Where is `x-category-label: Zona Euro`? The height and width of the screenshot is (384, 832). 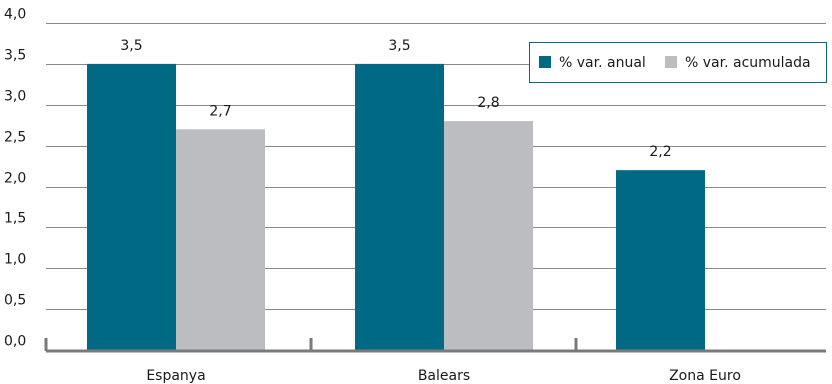
x-category-label: Zona Euro is located at coordinates (705, 376).